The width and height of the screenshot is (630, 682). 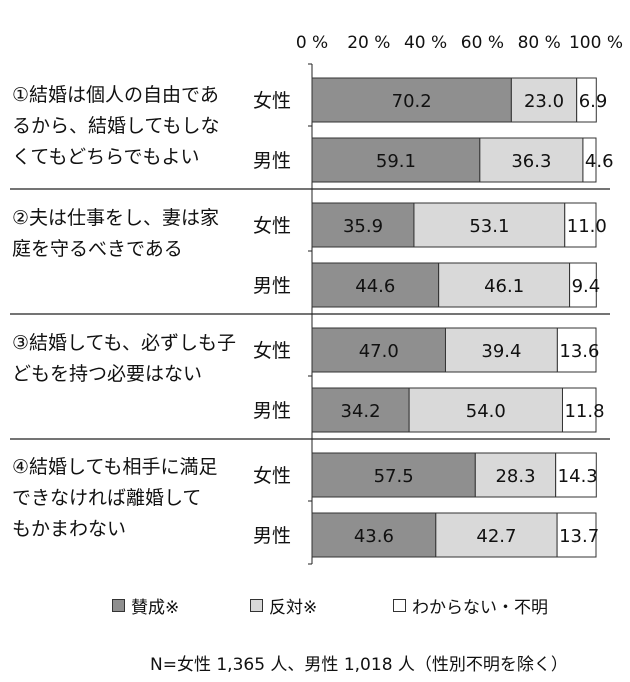 I want to click on question-label: ④結婚しても相手に満足 できなければ離婚して もかまわない, so click(x=115, y=498).